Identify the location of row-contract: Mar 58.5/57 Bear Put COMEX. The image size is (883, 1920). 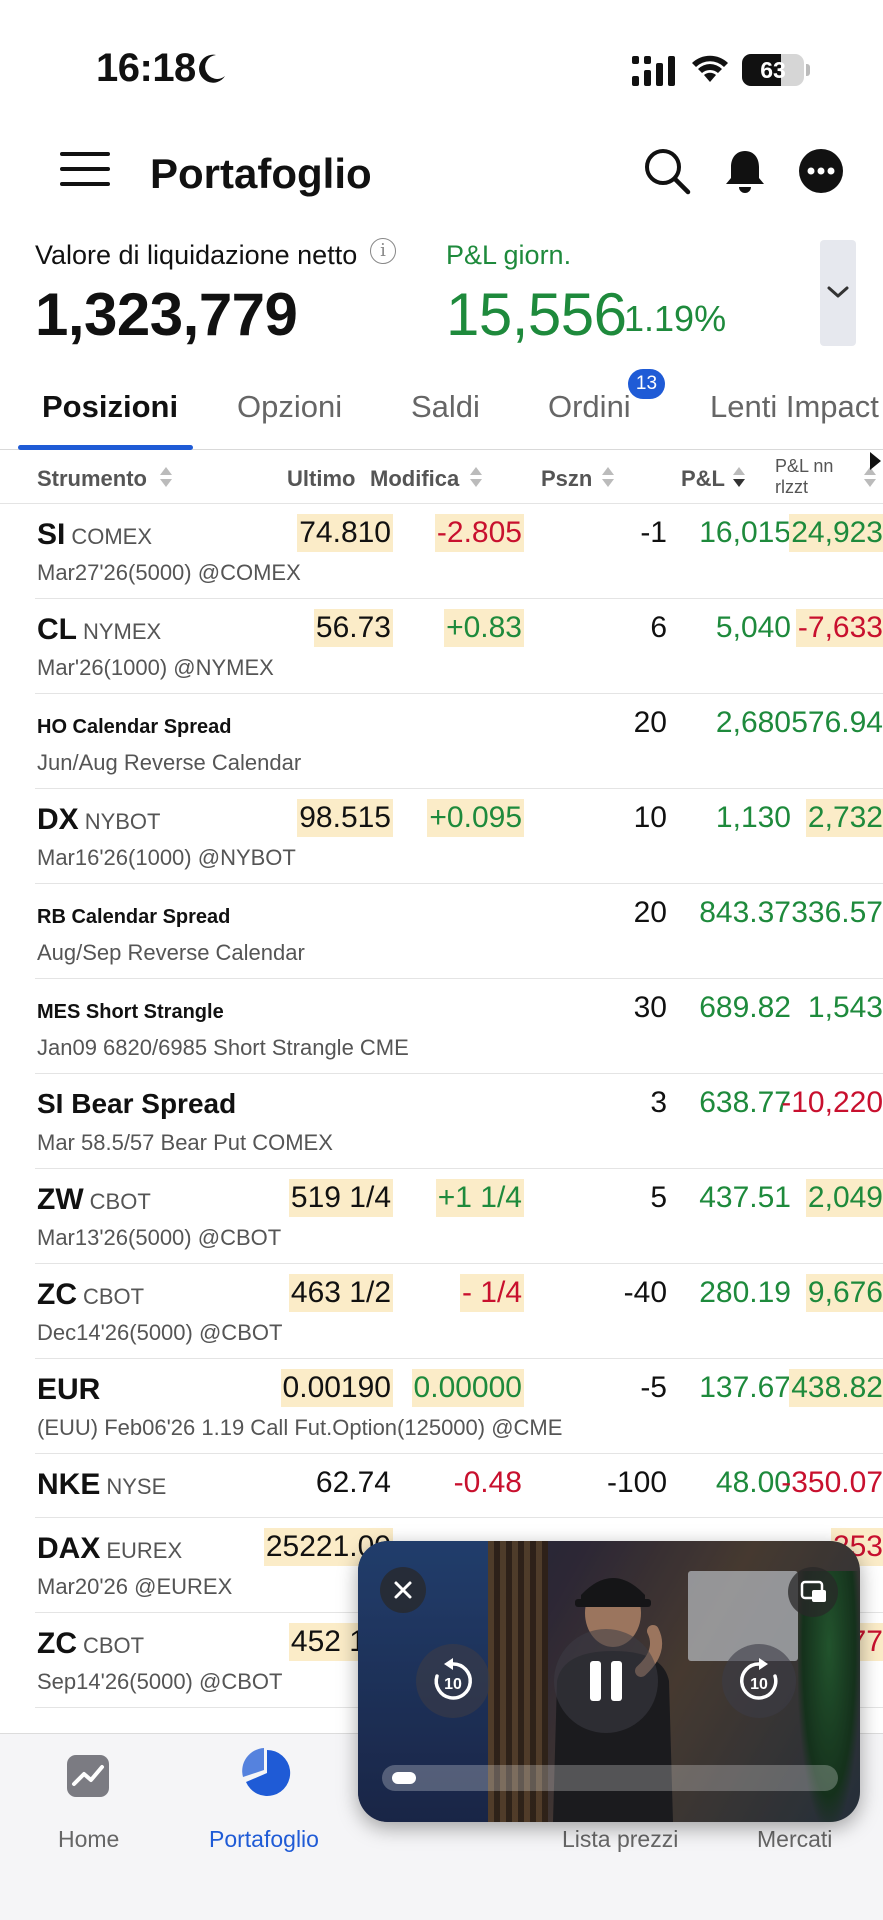
(185, 1142).